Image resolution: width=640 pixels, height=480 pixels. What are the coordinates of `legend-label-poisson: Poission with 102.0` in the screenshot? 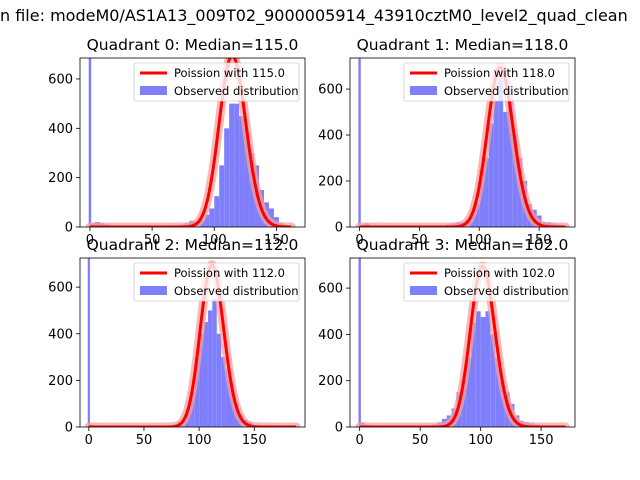 It's located at (499, 273).